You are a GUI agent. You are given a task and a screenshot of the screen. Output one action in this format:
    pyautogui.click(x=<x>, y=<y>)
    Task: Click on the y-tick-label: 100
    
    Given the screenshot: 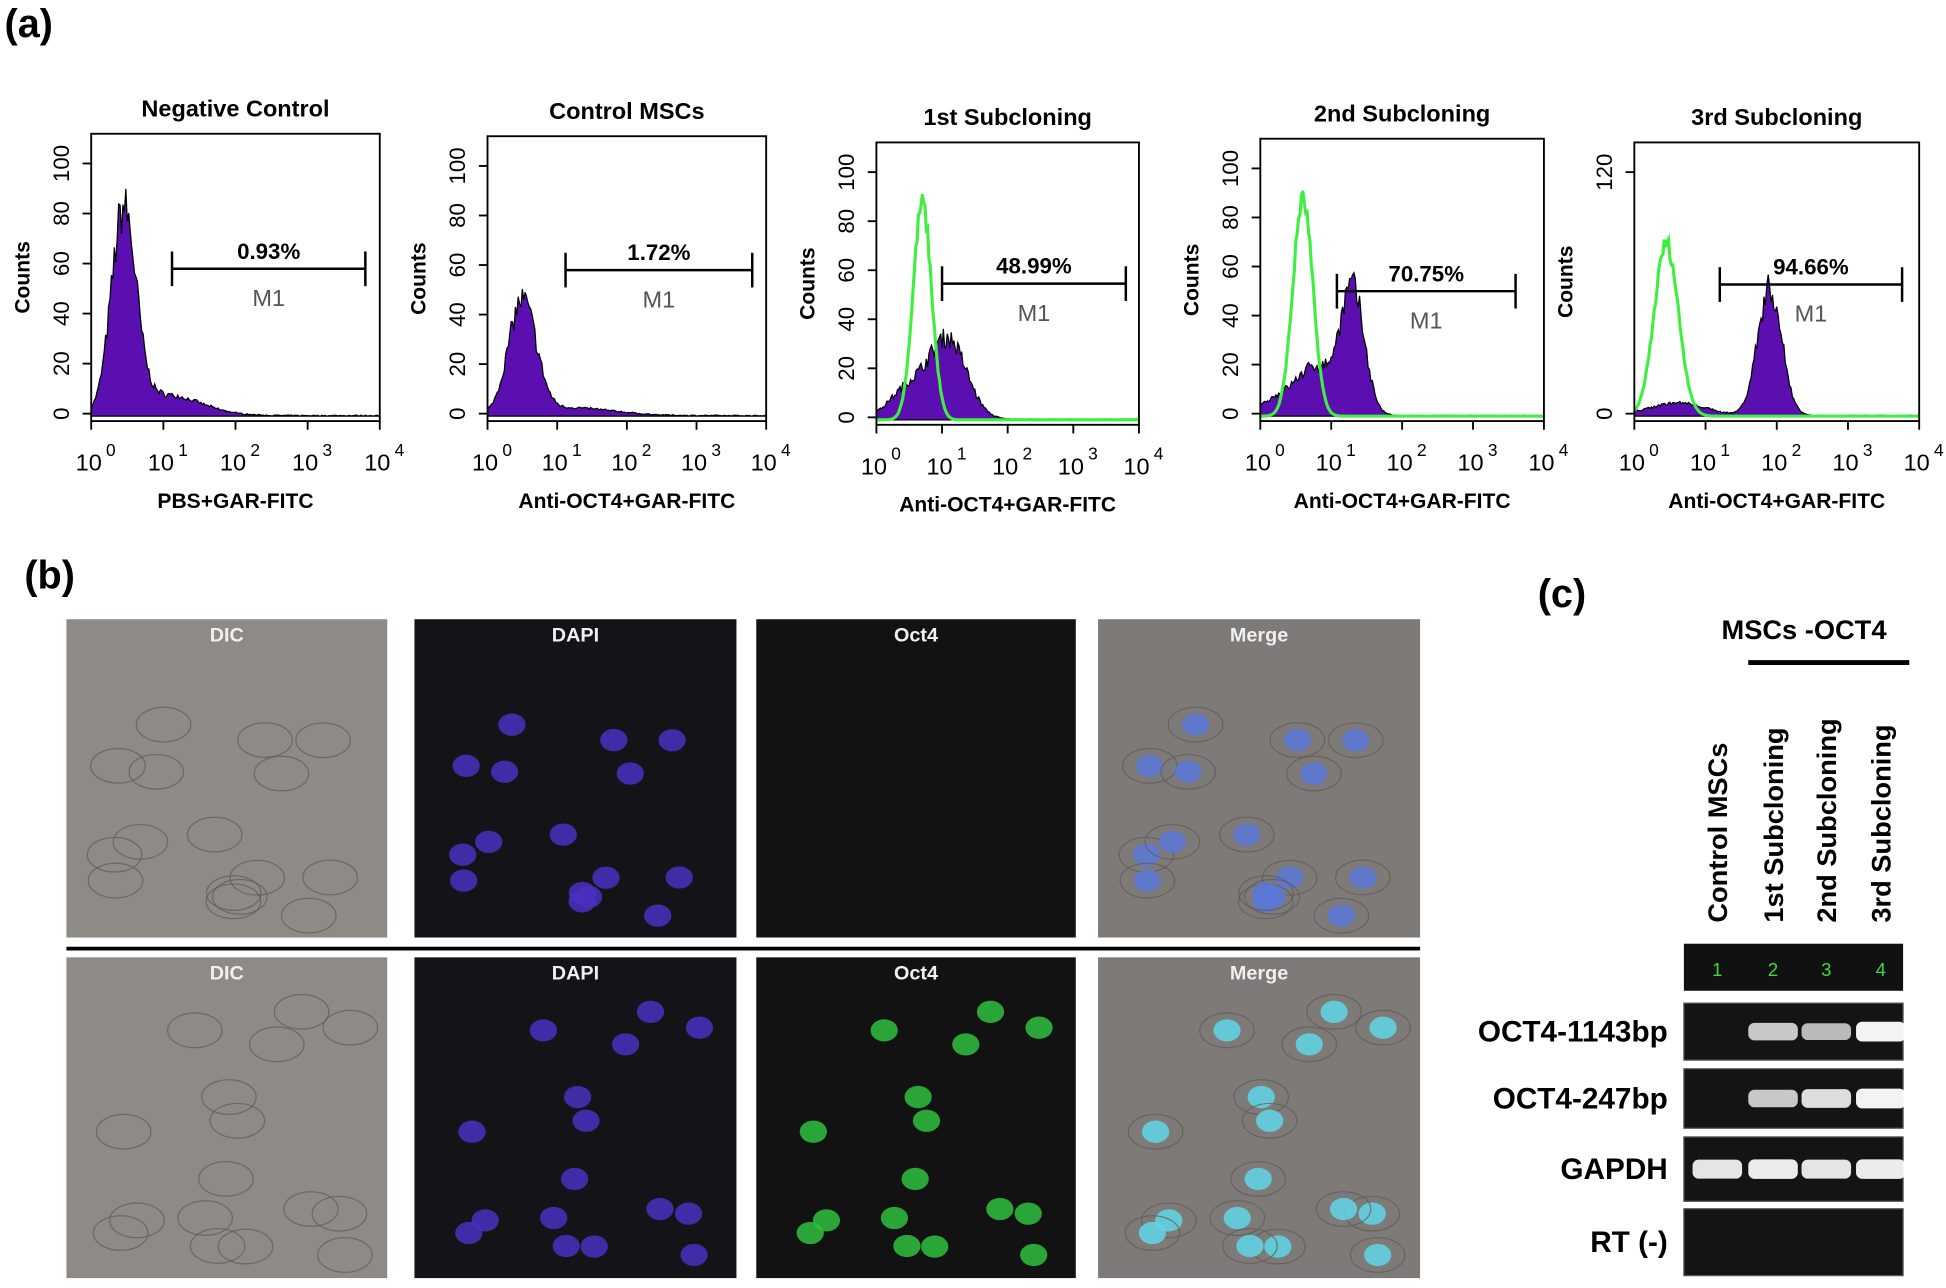 What is the action you would take?
    pyautogui.click(x=457, y=165)
    